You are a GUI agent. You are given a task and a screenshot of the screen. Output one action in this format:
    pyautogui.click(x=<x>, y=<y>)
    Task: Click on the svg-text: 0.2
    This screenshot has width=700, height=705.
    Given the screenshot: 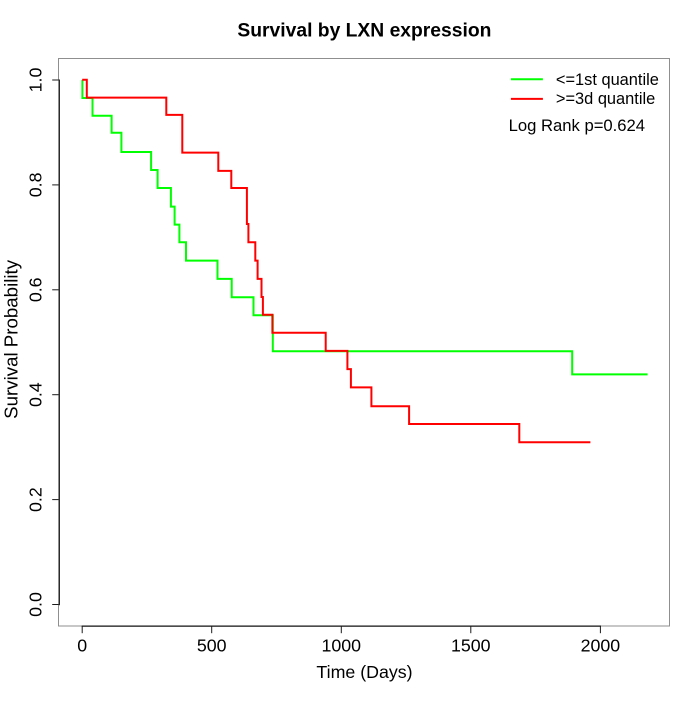 What is the action you would take?
    pyautogui.click(x=35, y=499)
    